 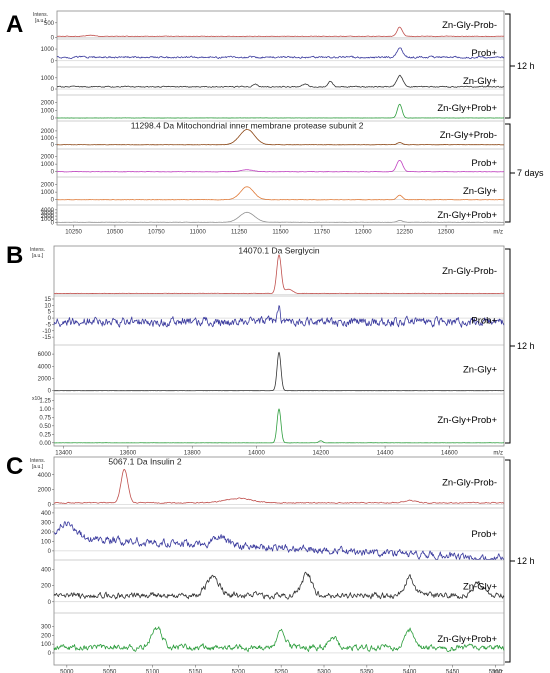 I want to click on x-tick-label: 5050, so click(x=110, y=671).